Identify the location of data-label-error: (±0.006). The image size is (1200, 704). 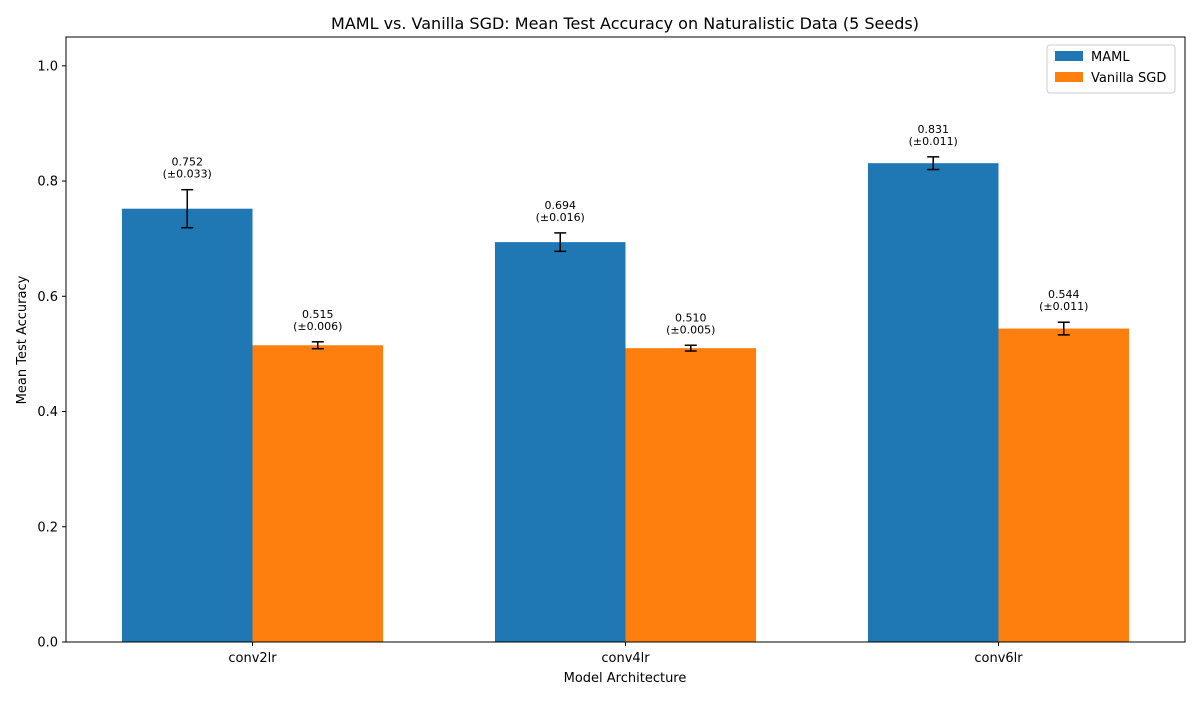
(317, 326).